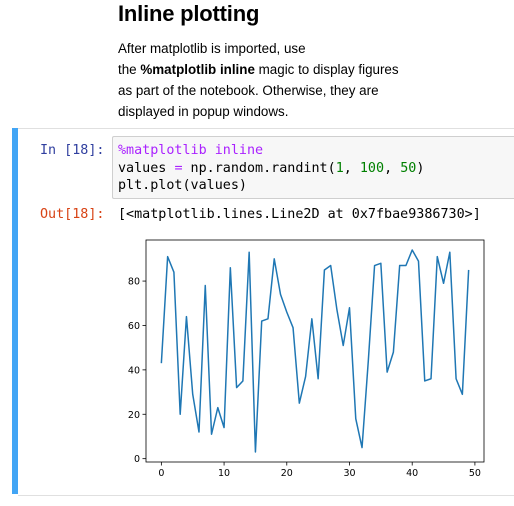 The width and height of the screenshot is (514, 506). I want to click on code-magic: %matplotlib inline, so click(191, 150).